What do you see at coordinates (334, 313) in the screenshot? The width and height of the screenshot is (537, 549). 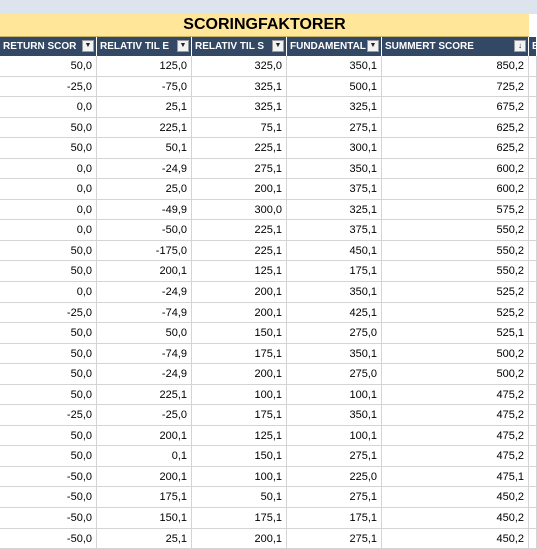 I see `table-cell: 425,1` at bounding box center [334, 313].